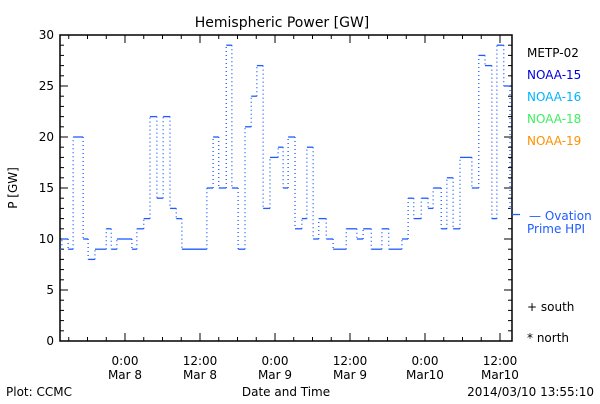  I want to click on y-tick-label: 10, so click(46, 239).